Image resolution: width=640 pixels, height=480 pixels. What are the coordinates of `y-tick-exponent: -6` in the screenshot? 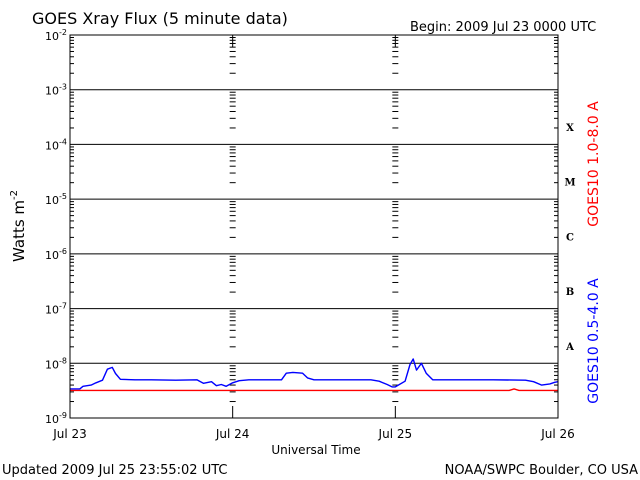 It's located at (63, 251).